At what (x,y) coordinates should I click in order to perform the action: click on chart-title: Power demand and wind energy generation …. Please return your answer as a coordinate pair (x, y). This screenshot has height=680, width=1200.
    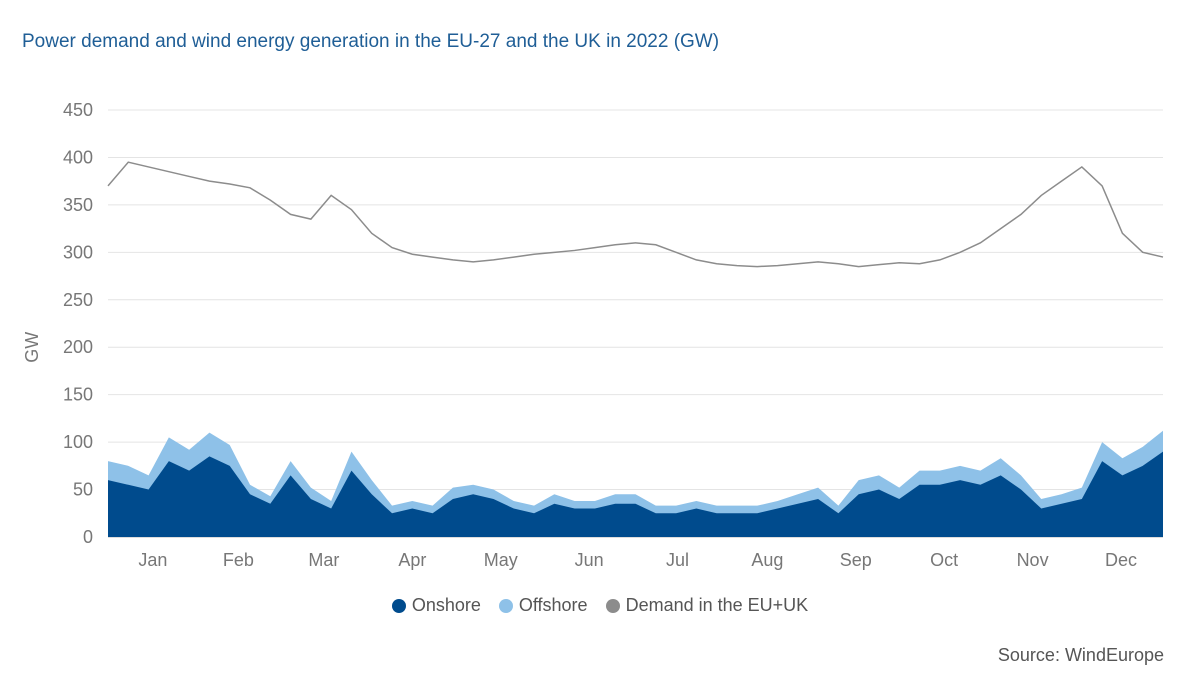
    Looking at the image, I should click on (371, 41).